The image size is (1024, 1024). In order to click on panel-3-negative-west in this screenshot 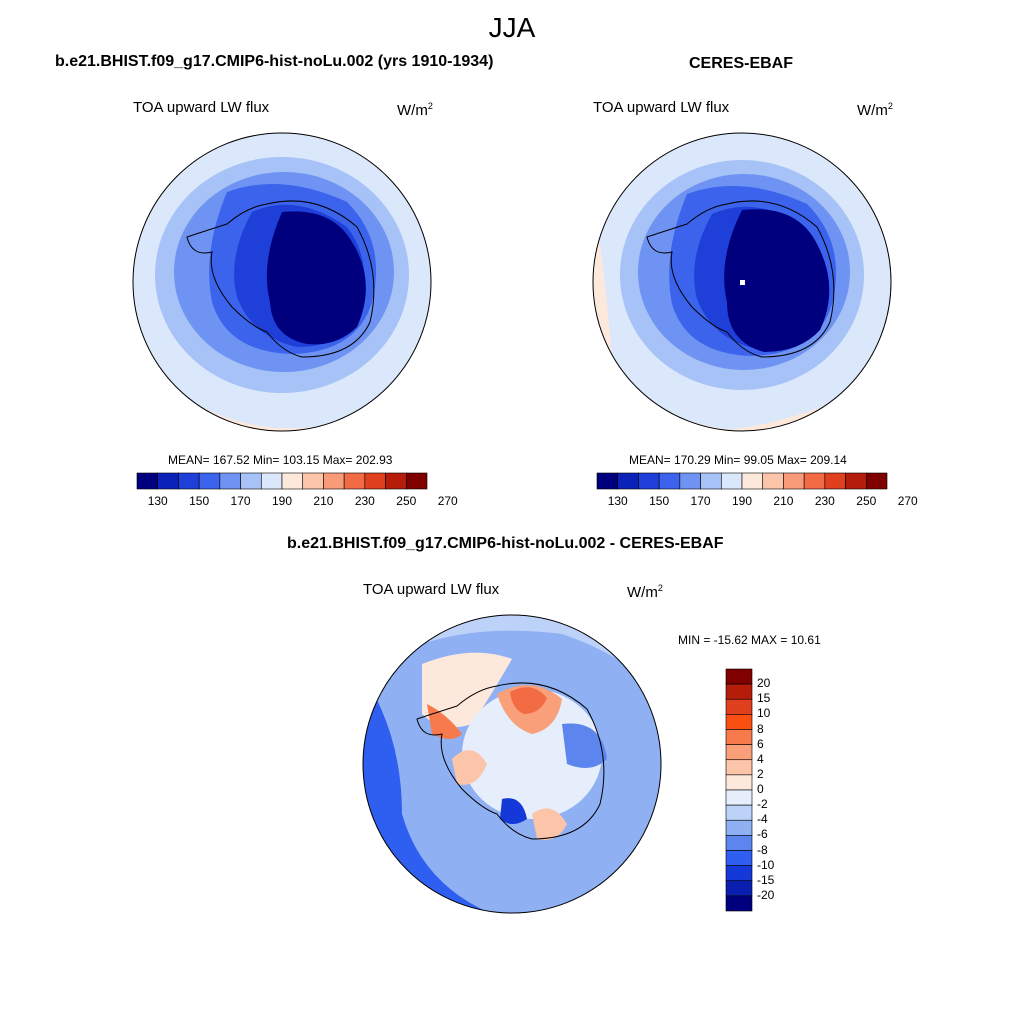, I will do `click(427, 793)`.